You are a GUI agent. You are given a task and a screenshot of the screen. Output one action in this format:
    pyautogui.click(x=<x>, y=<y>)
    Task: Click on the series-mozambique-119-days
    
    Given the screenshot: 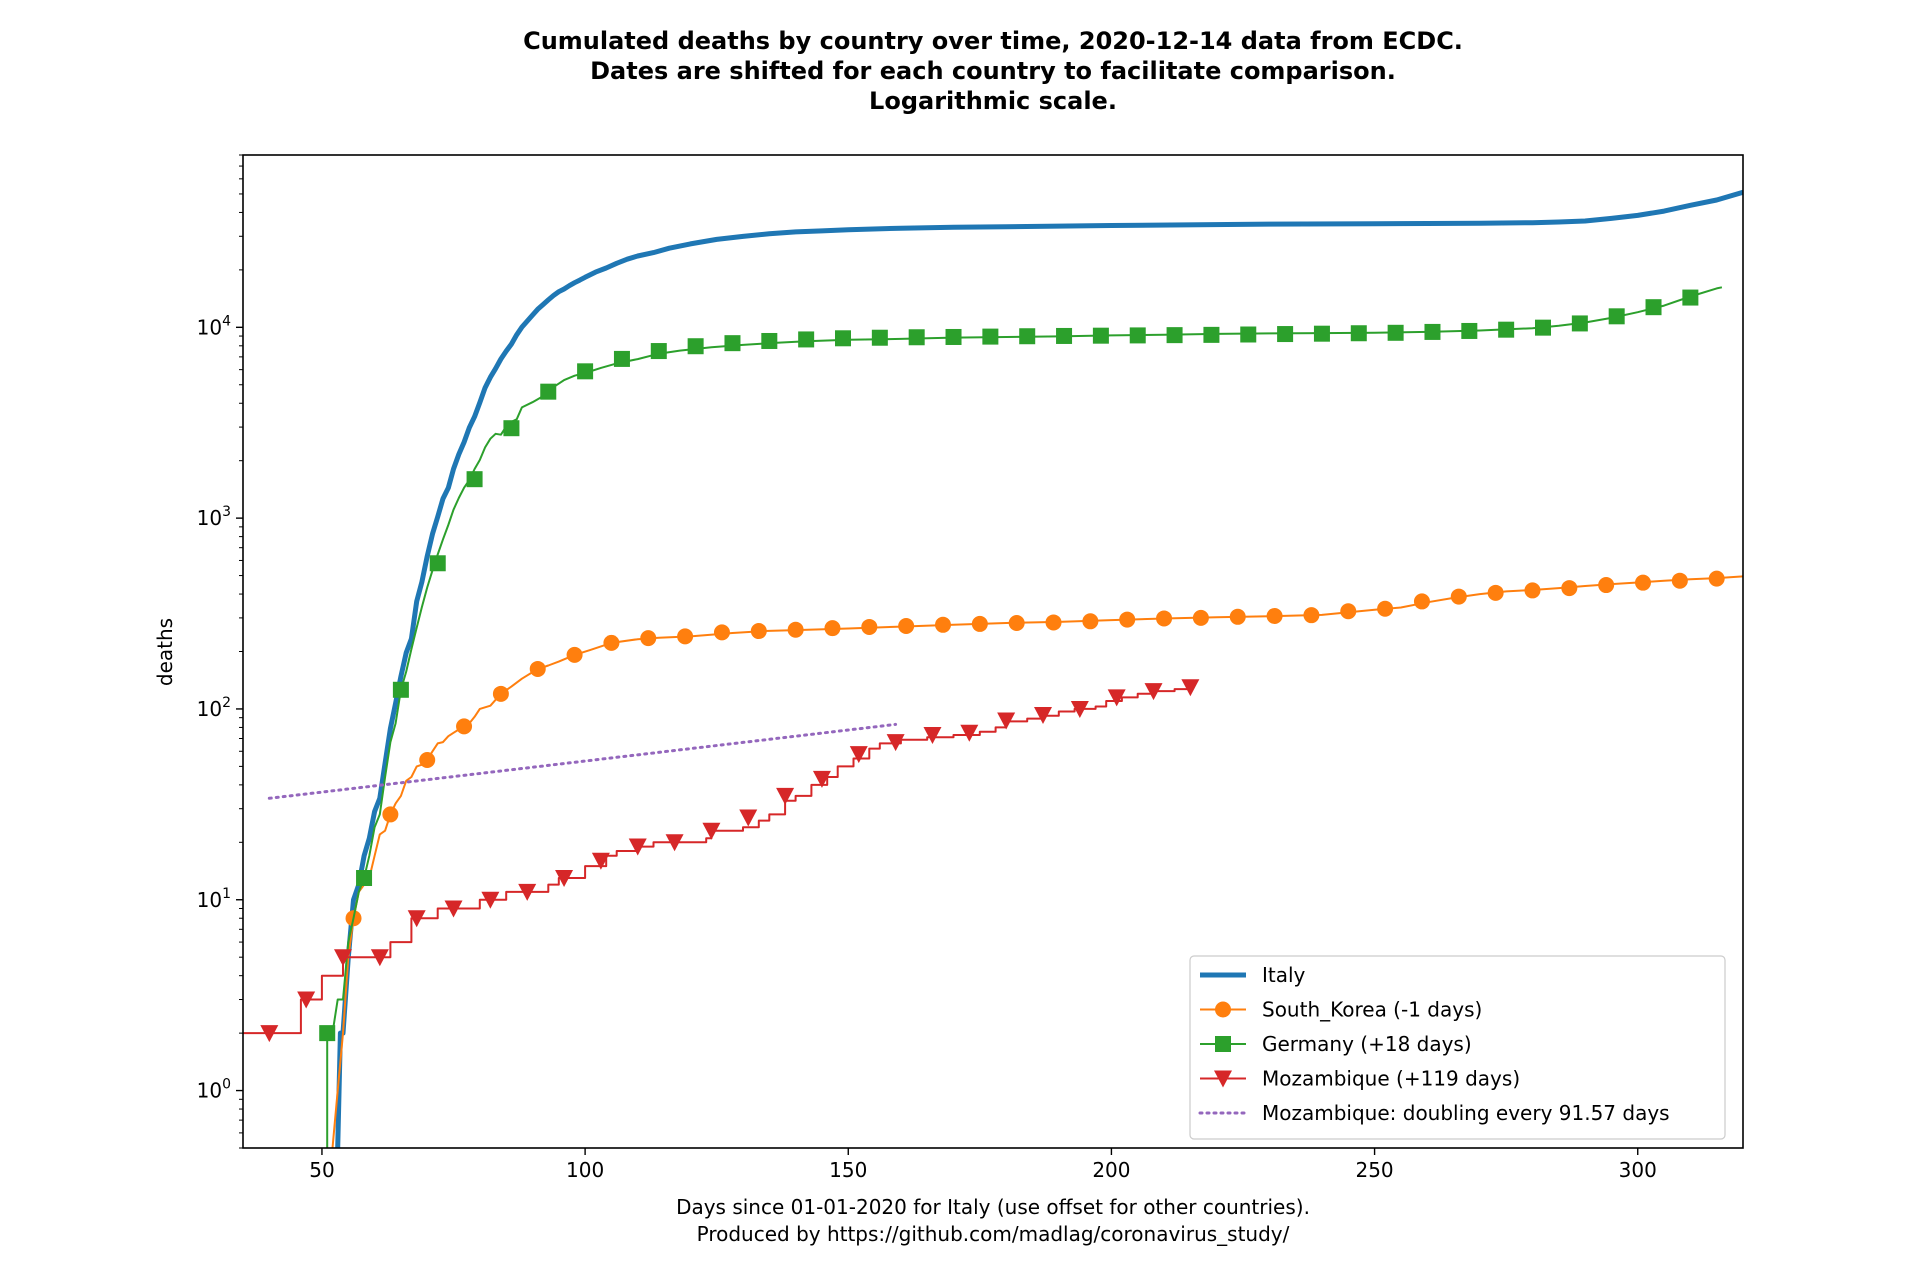 What is the action you would take?
    pyautogui.click(x=721, y=861)
    